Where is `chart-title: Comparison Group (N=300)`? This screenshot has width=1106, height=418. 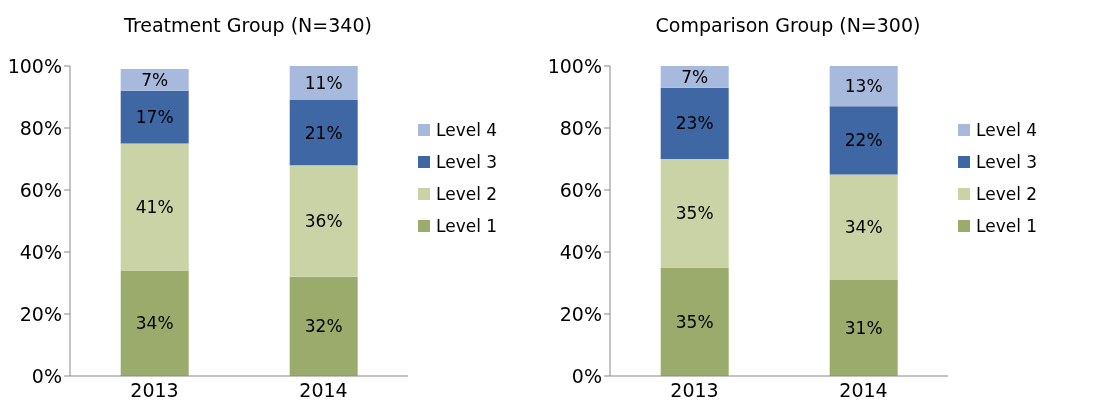
chart-title: Comparison Group (N=300) is located at coordinates (788, 25).